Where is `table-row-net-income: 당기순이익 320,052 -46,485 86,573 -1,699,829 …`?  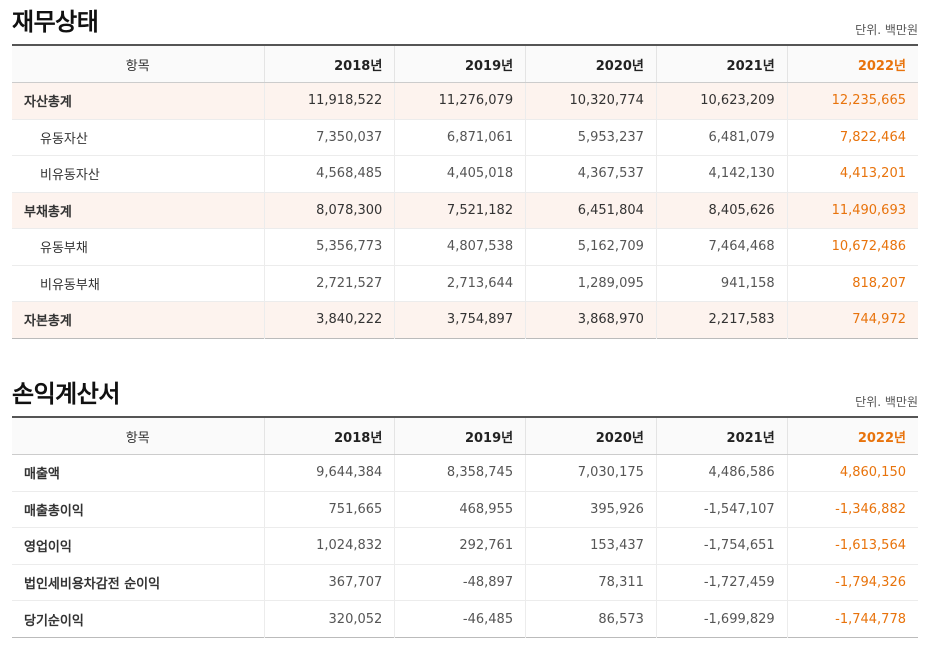
table-row-net-income: 당기순이익 320,052 -46,485 86,573 -1,699,829 … is located at coordinates (465, 619).